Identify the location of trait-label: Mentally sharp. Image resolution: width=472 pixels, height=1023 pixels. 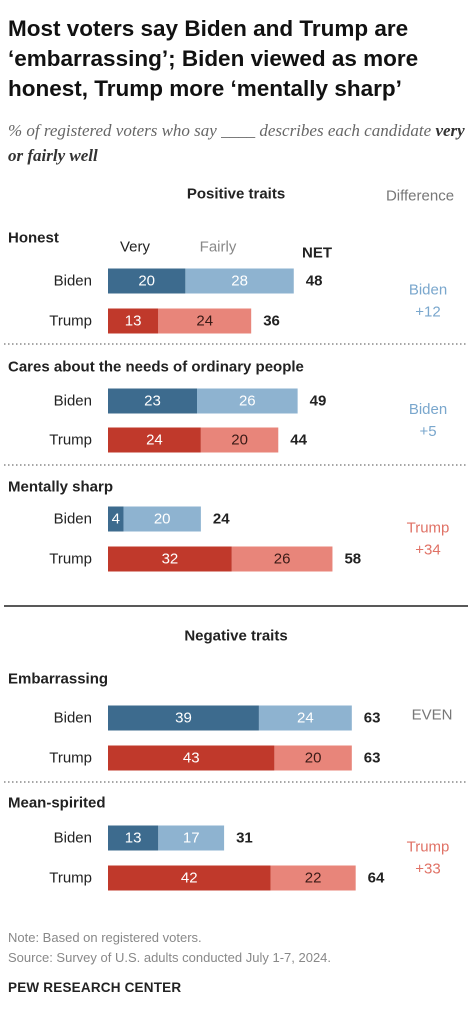
(60, 487).